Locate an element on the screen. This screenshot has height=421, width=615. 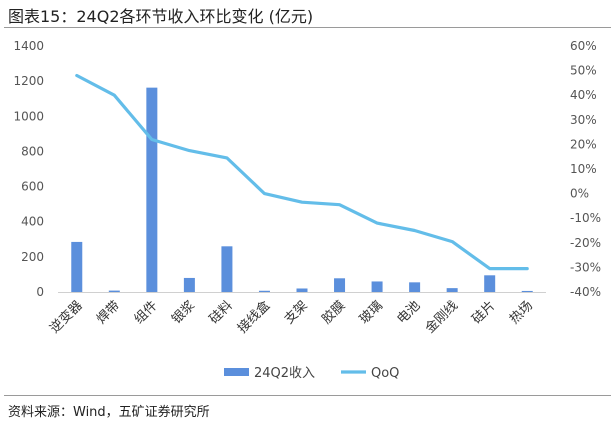
right-y-tick-label: -30% is located at coordinates (585, 267).